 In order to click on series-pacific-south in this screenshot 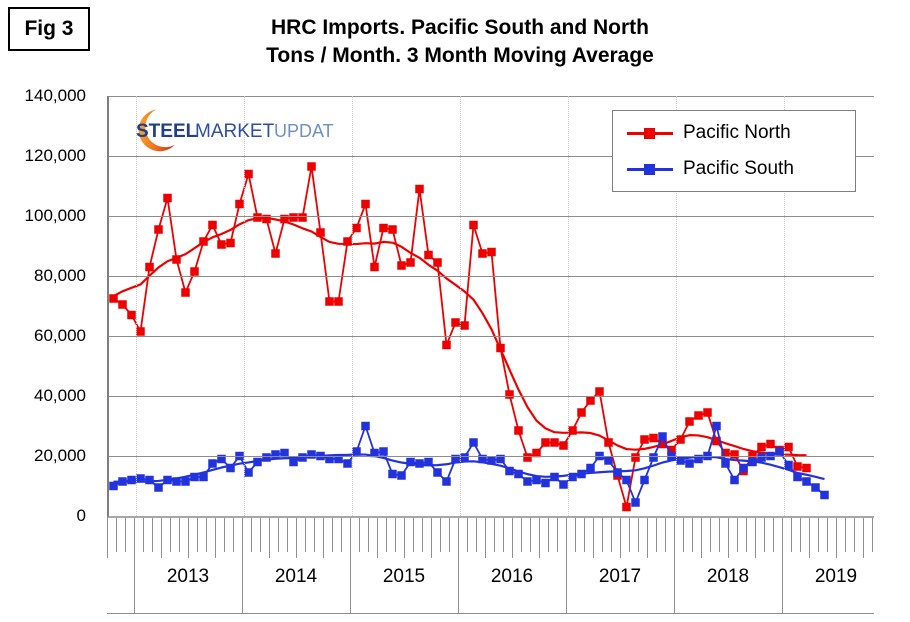, I will do `click(469, 464)`.